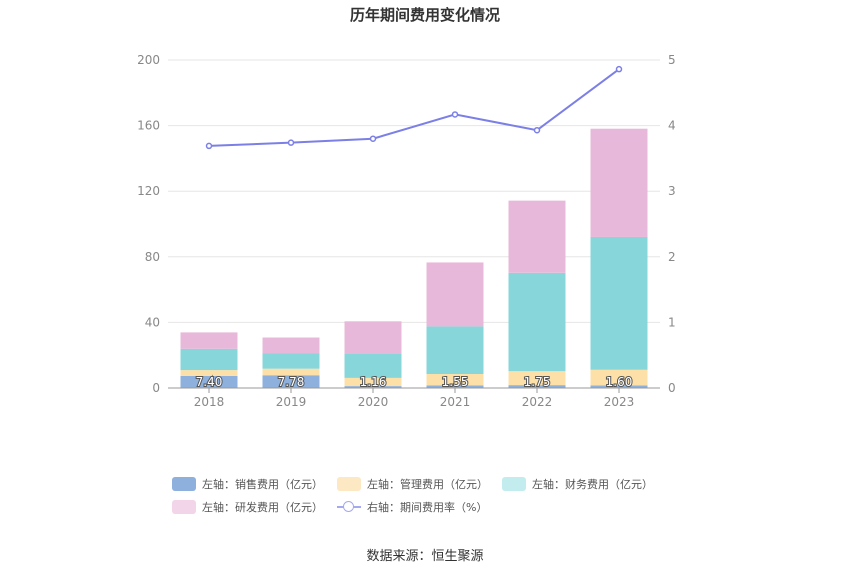 The width and height of the screenshot is (850, 575). What do you see at coordinates (184, 483) in the screenshot?
I see `legend-swatch-sales` at bounding box center [184, 483].